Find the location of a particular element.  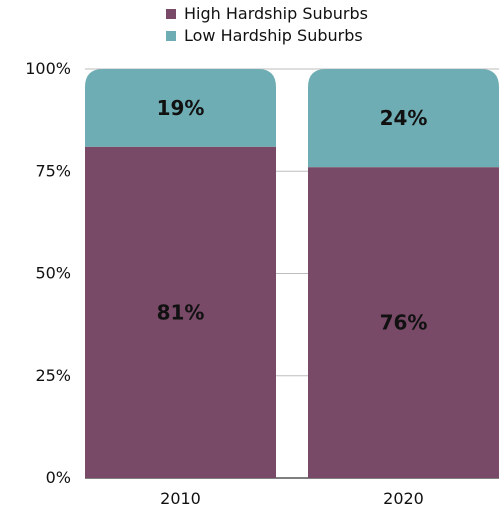

data-label: 19% is located at coordinates (181, 108).